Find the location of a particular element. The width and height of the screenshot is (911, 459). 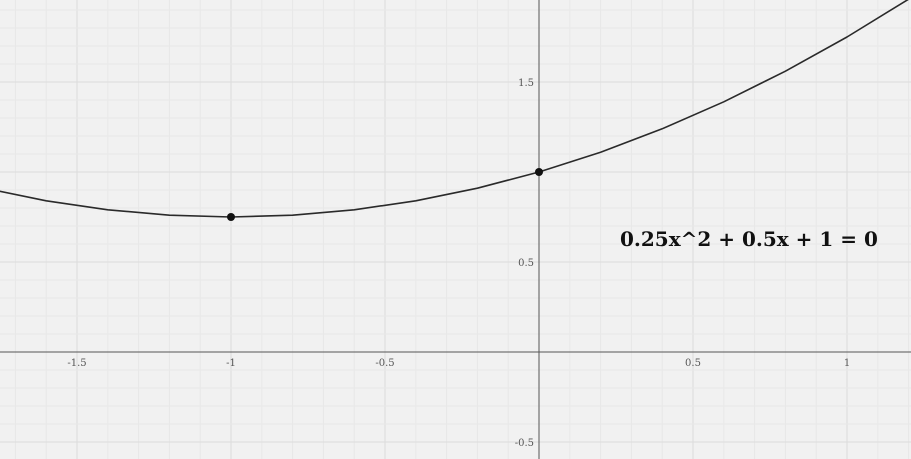

equation-label: 0.25x^2 + 0.5x + 1 = 0 is located at coordinates (749, 239).